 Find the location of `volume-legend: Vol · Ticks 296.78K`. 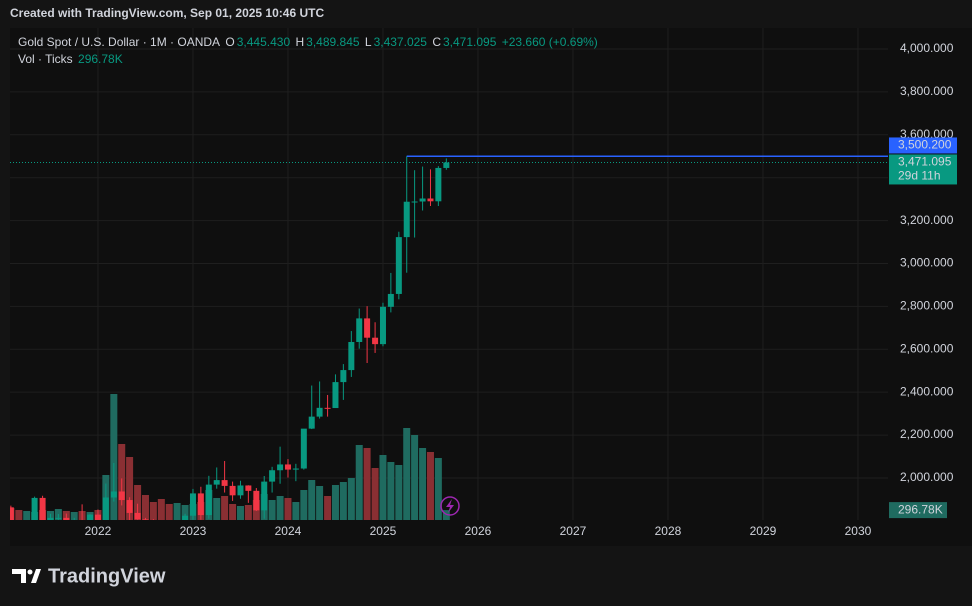

volume-legend: Vol · Ticks 296.78K is located at coordinates (71, 59).